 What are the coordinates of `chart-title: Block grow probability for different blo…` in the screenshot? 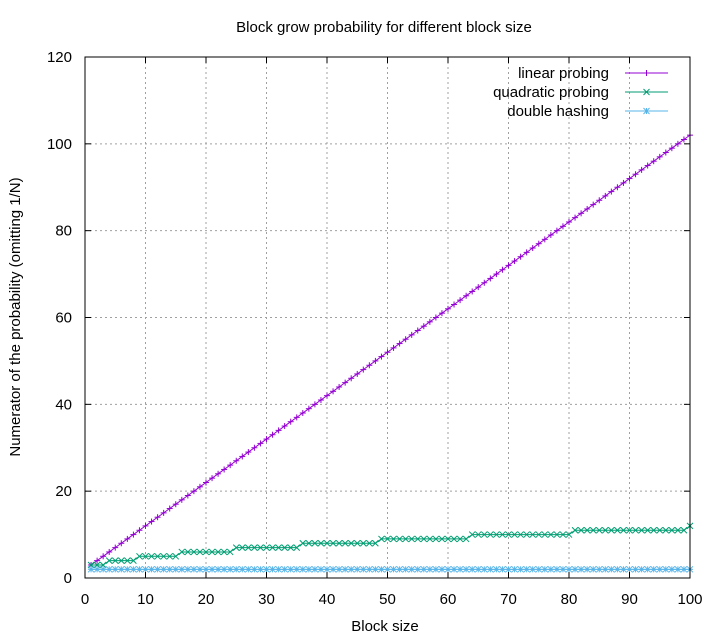 It's located at (384, 27).